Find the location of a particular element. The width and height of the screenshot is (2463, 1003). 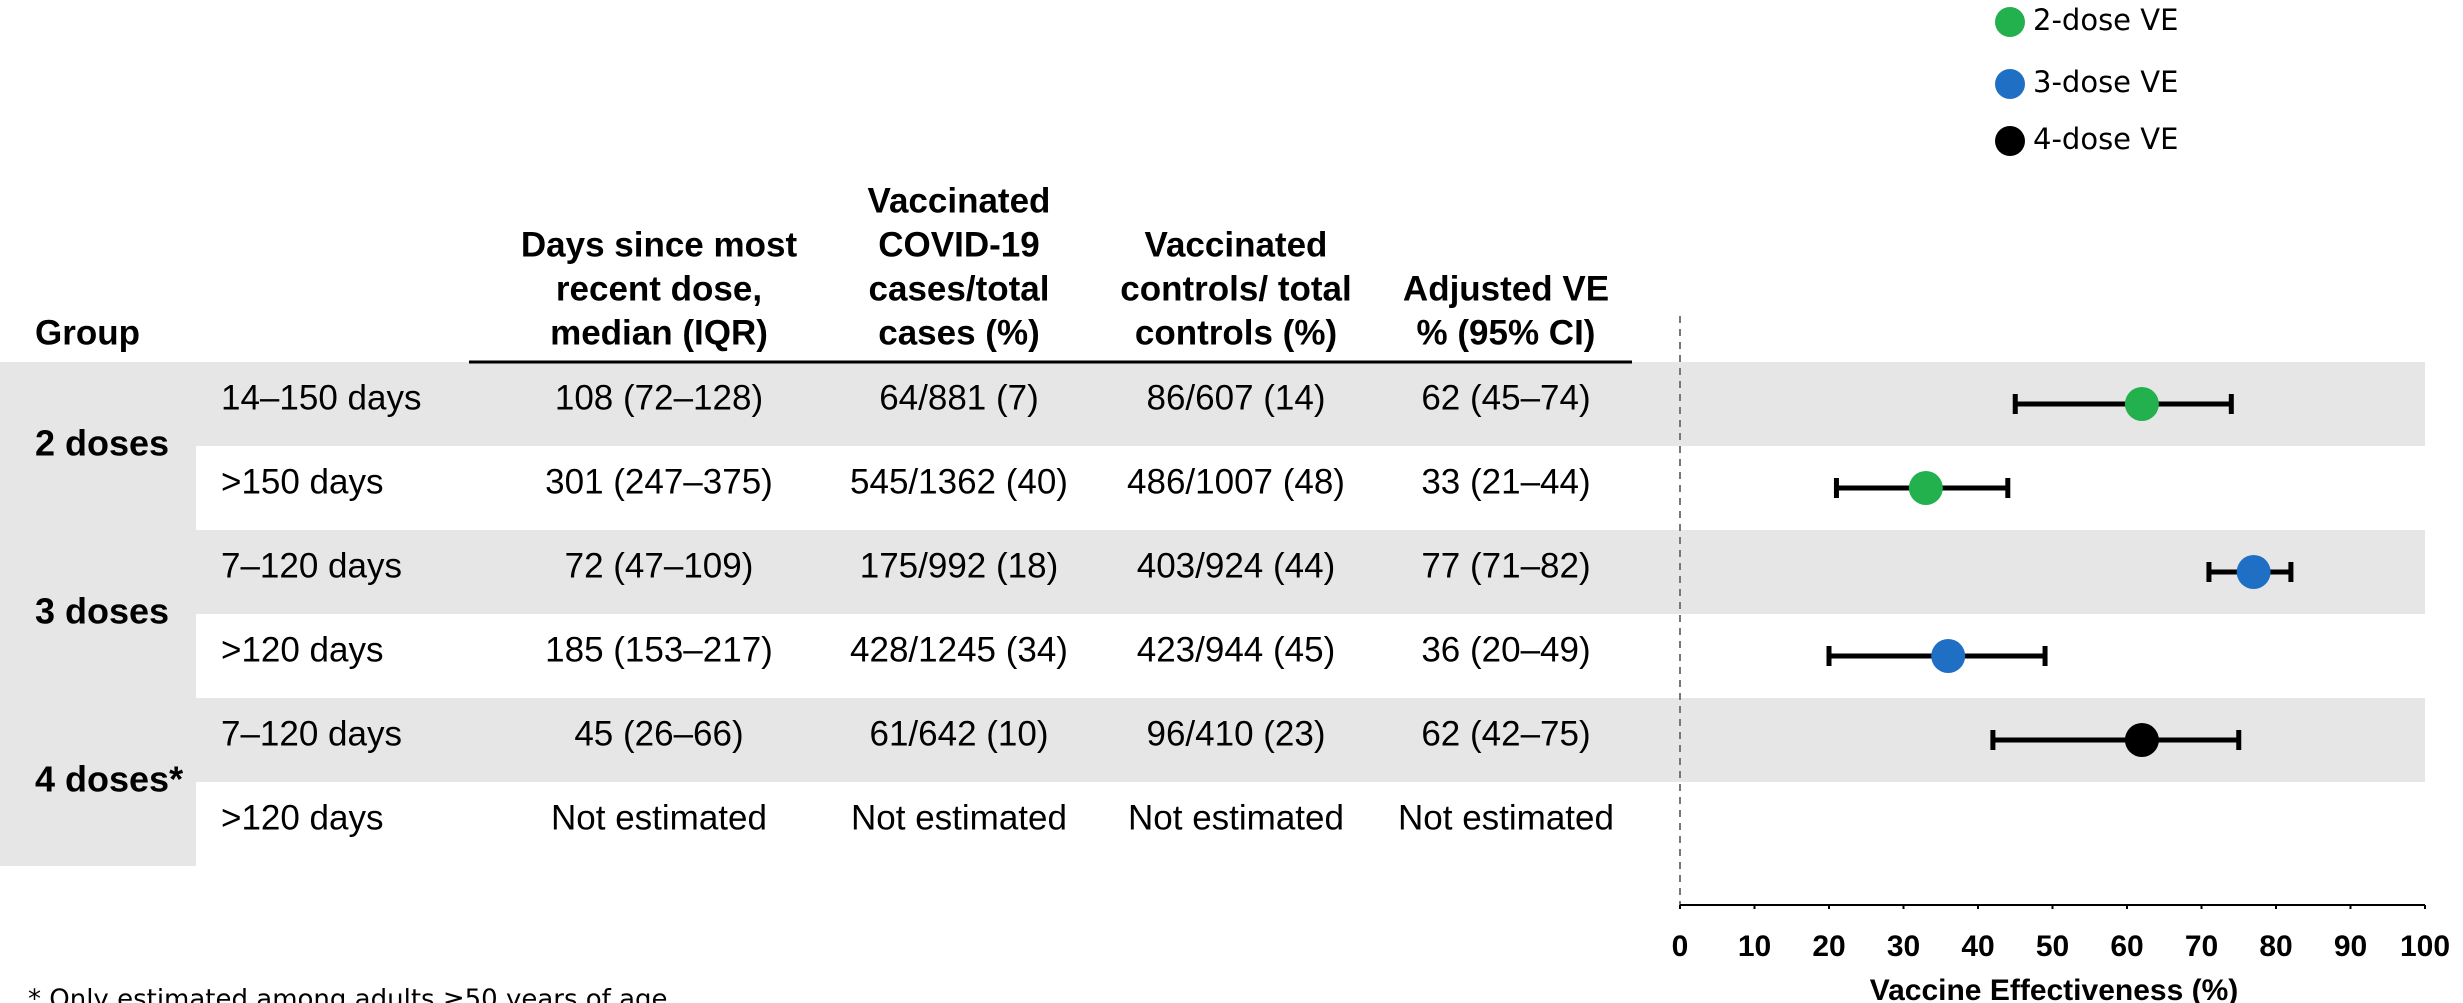

table-cell: 423/944 (45) is located at coordinates (1236, 649).